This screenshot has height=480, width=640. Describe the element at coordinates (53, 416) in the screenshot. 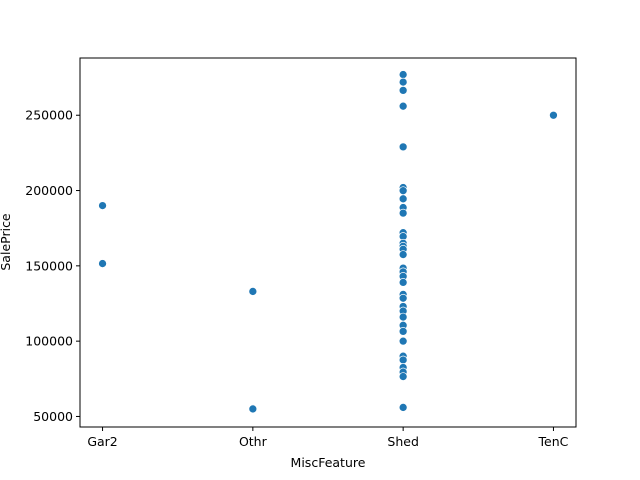

I see `y-tick-label: 50000` at that location.